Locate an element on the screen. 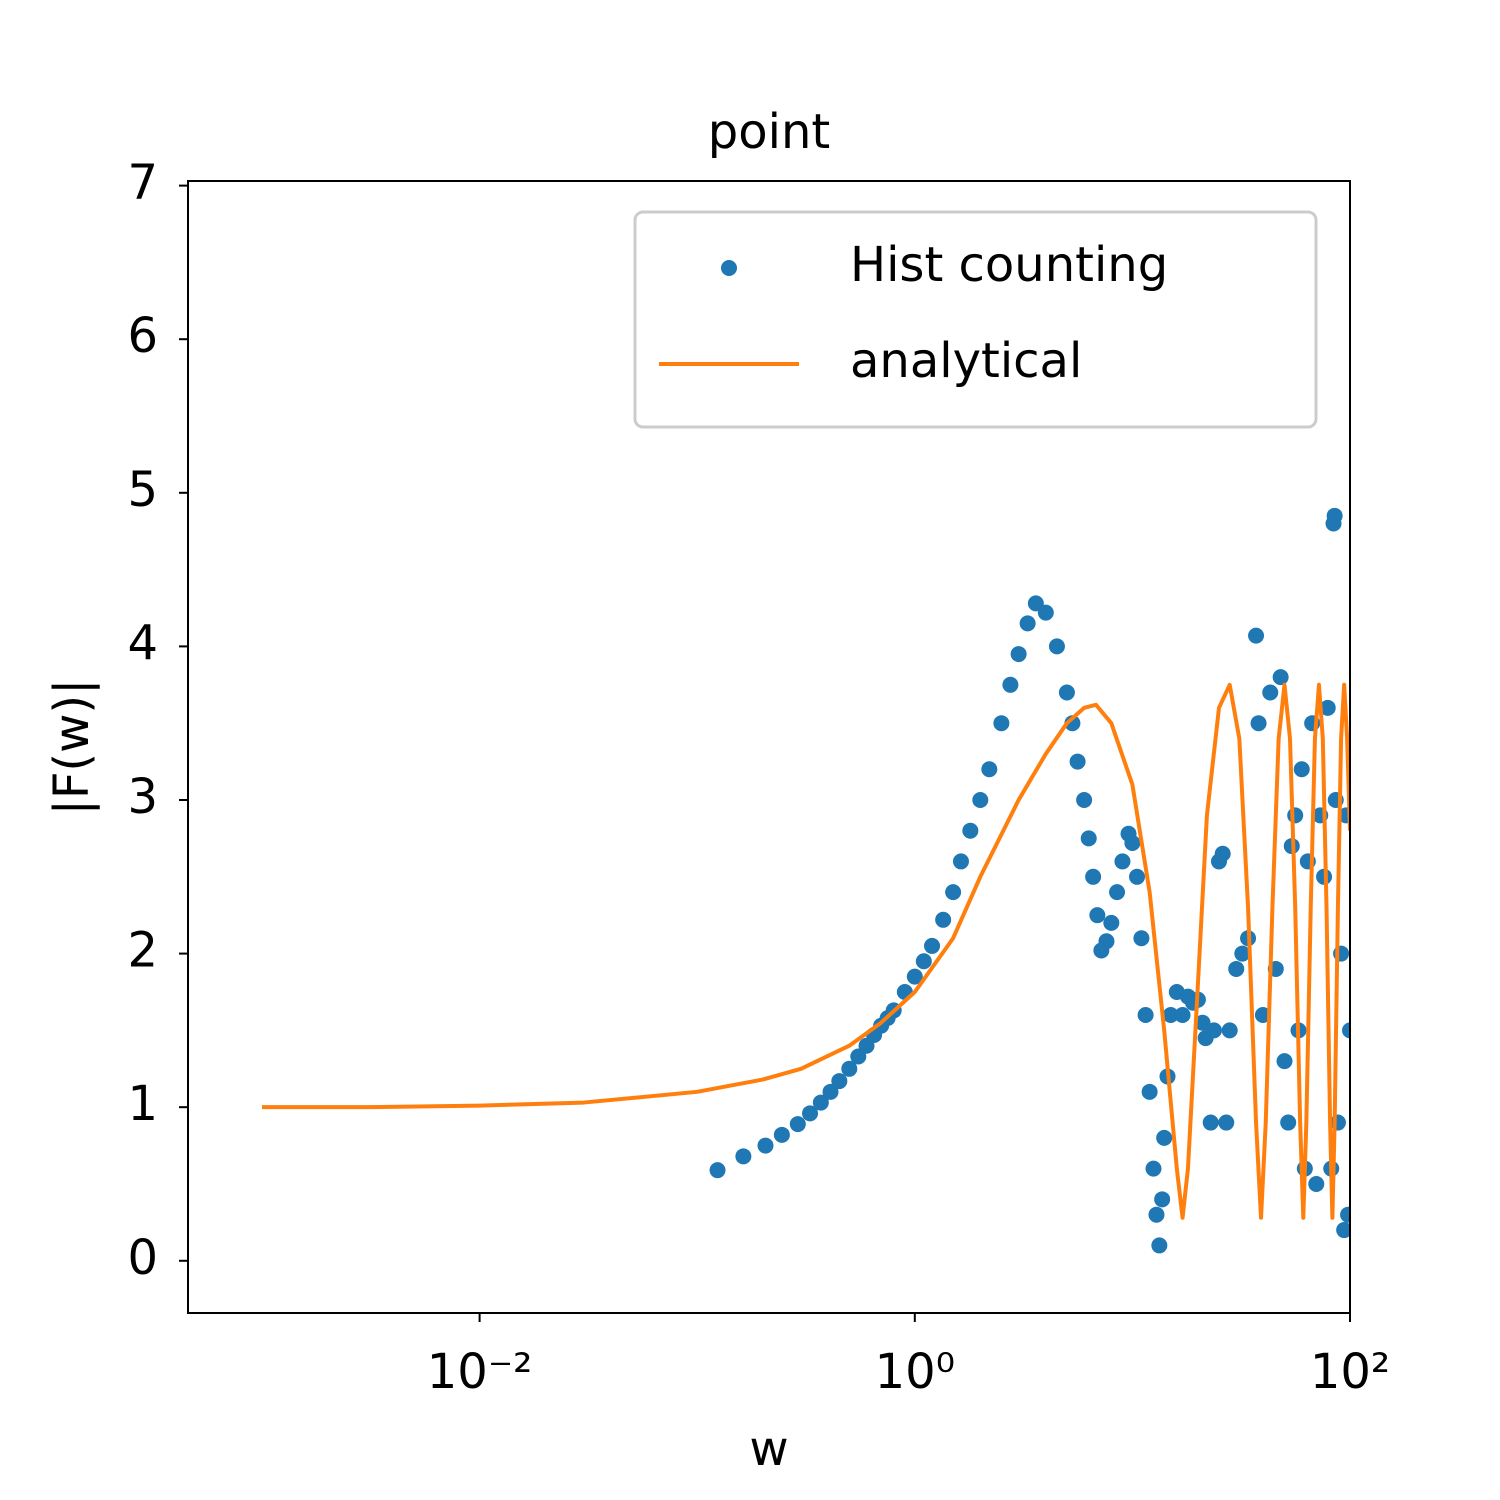 The height and width of the screenshot is (1500, 1500). x-tick-label: 10⁰ is located at coordinates (915, 1372).